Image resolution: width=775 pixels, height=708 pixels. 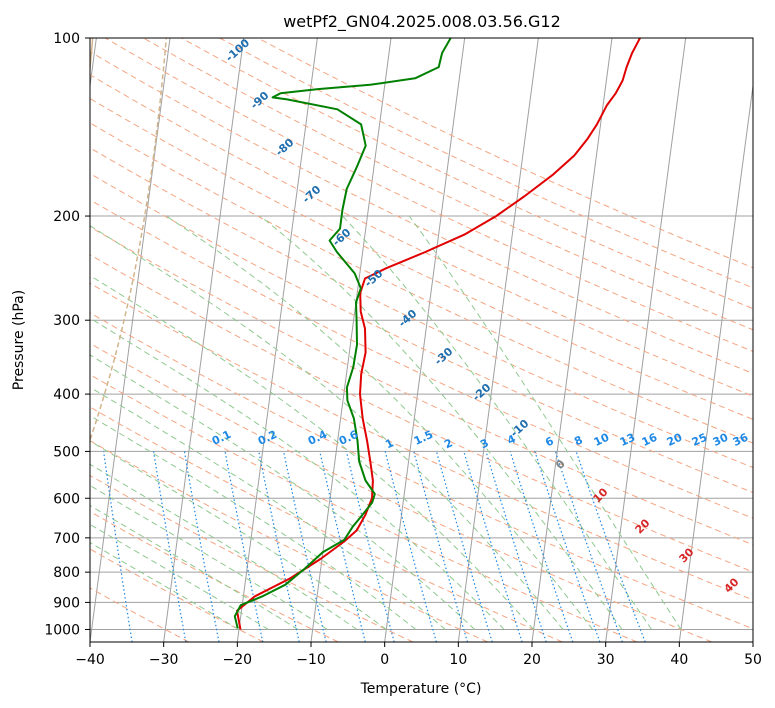 What do you see at coordinates (66, 539) in the screenshot?
I see `y-tick-label: 700` at bounding box center [66, 539].